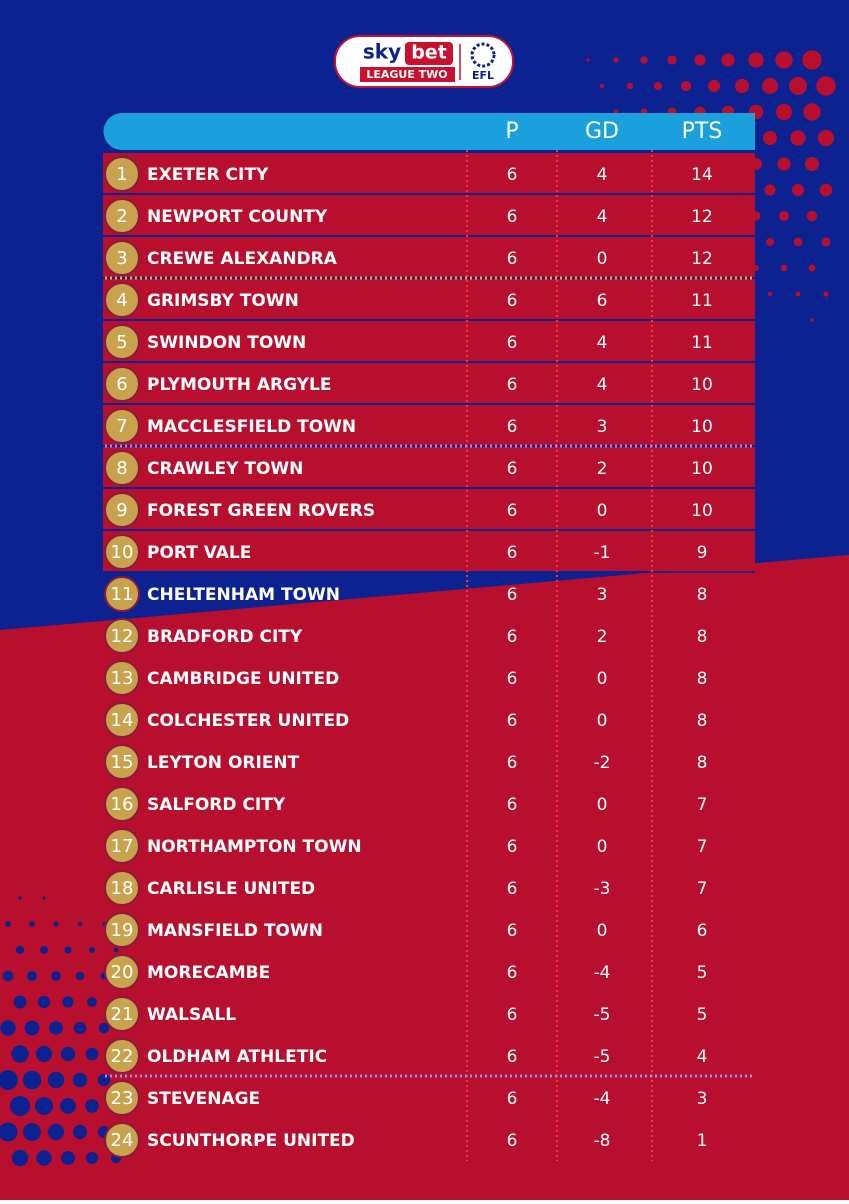 Image resolution: width=849 pixels, height=1204 pixels. Describe the element at coordinates (251, 427) in the screenshot. I see `team-name: MACCLESFIELD TOWN` at that location.